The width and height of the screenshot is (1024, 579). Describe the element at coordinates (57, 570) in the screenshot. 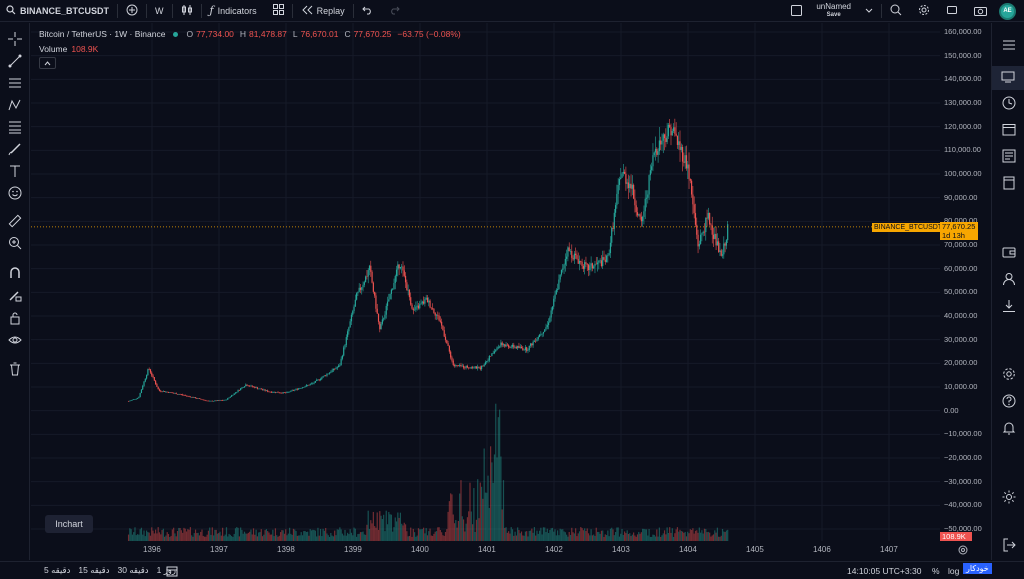

I see `timeframe-button: 5 دقیقه` at that location.